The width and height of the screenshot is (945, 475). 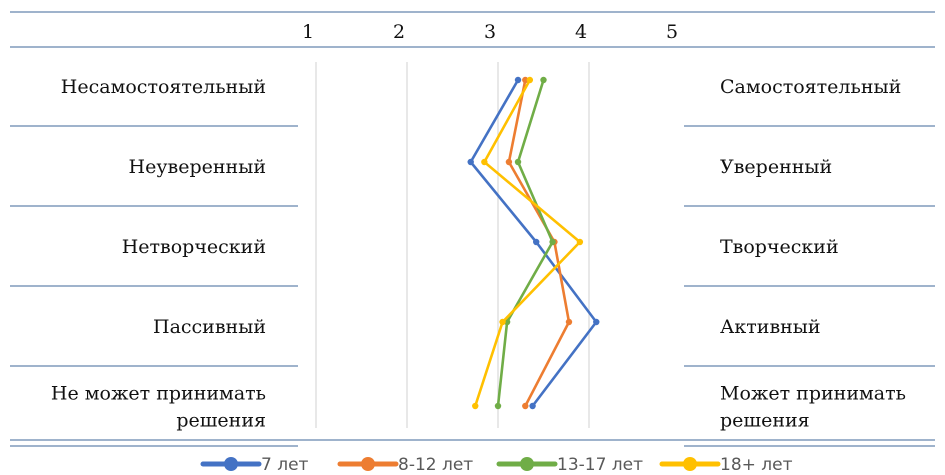 What do you see at coordinates (525, 243) in the screenshot?
I see `series-line` at bounding box center [525, 243].